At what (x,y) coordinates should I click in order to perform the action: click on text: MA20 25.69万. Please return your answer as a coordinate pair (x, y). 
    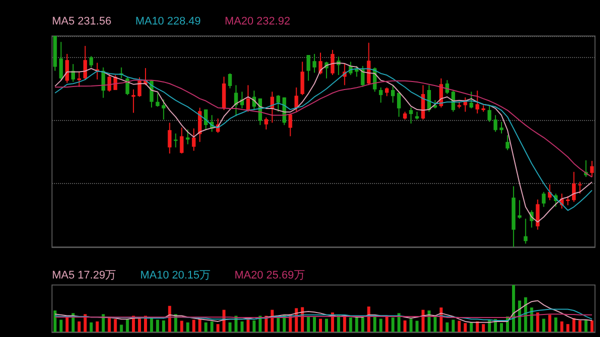
    Looking at the image, I should click on (269, 276).